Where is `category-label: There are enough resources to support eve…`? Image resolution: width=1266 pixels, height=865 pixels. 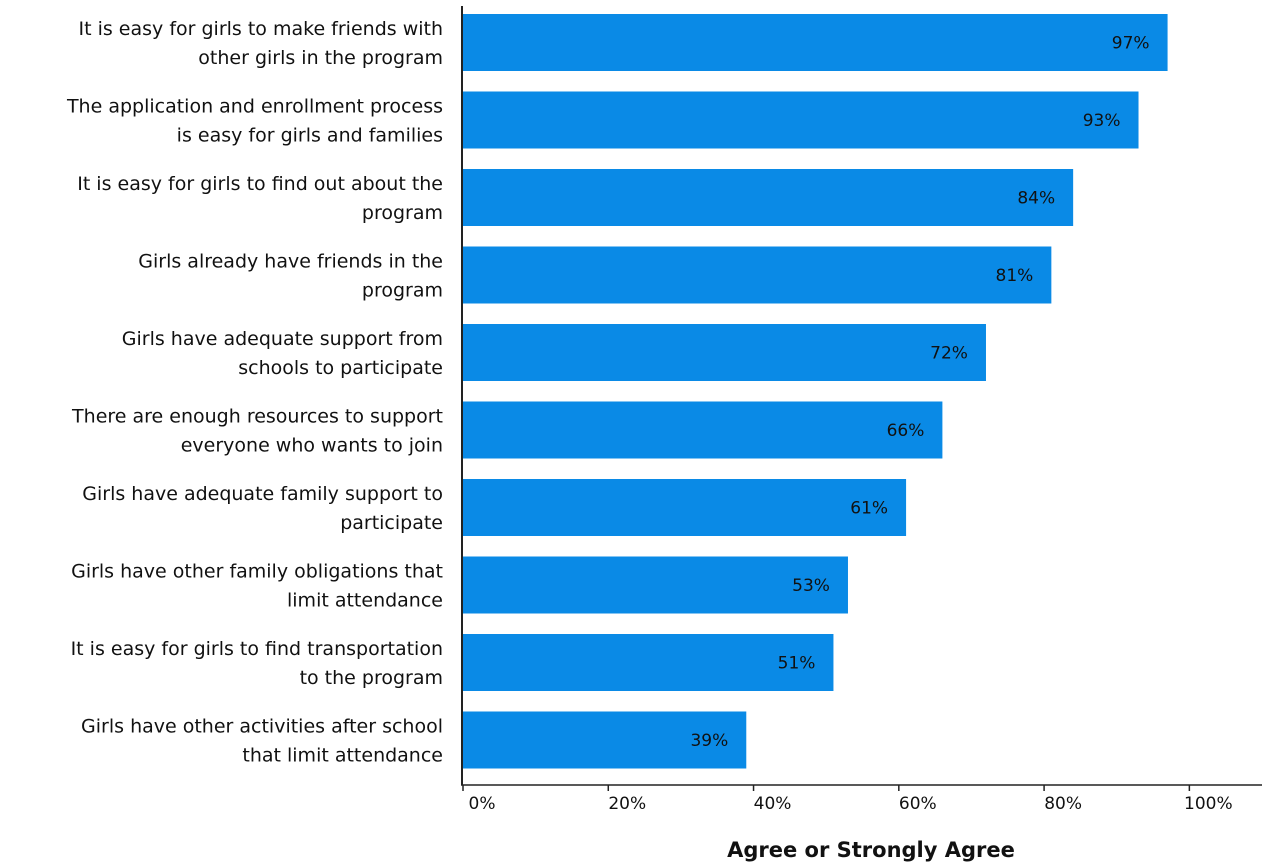
category-label: There are enough resources to support eve… is located at coordinates (257, 431).